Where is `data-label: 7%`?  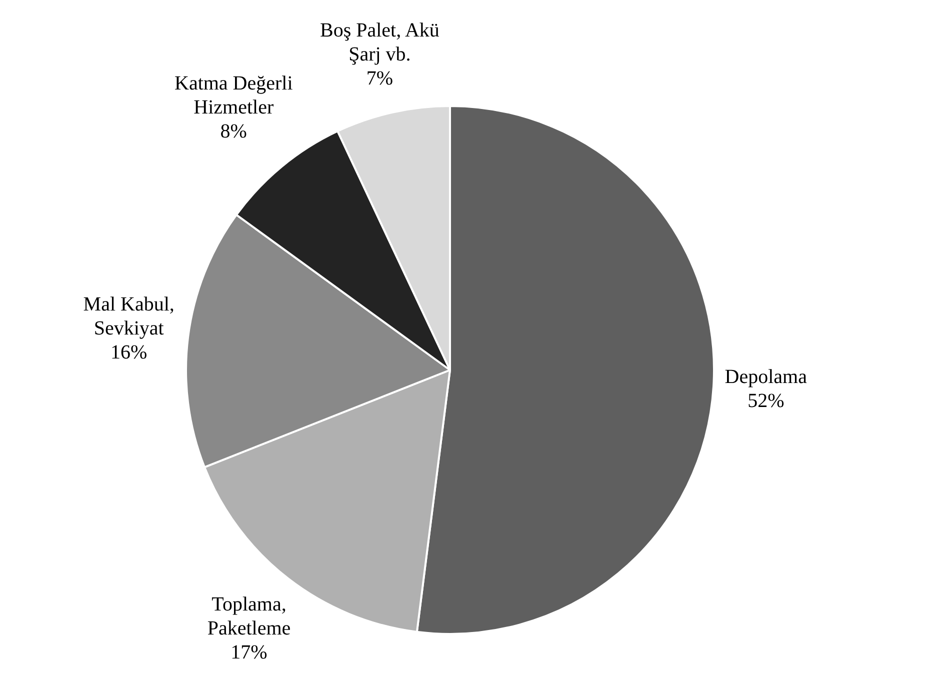
data-label: 7% is located at coordinates (380, 79).